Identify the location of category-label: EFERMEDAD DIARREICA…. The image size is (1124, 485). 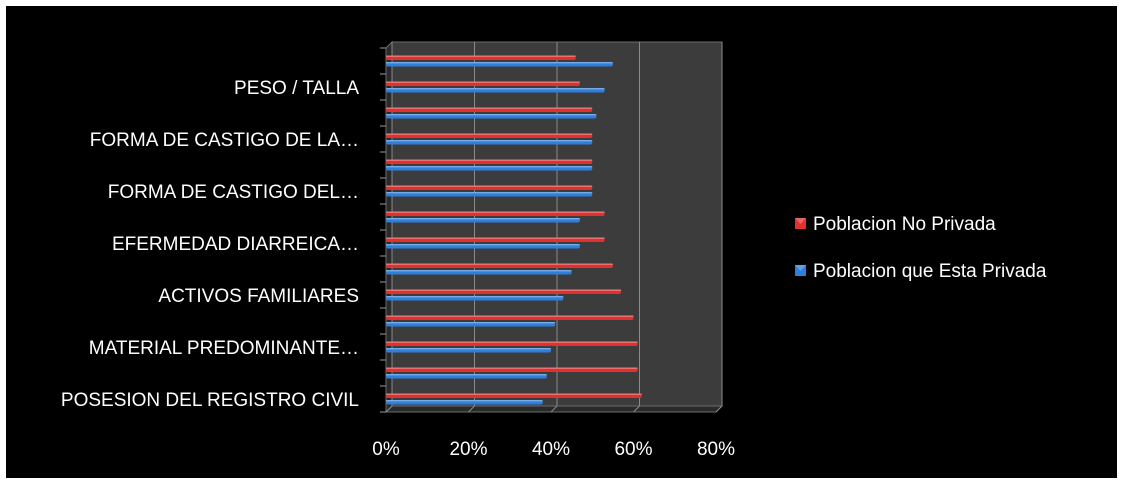
(235, 244).